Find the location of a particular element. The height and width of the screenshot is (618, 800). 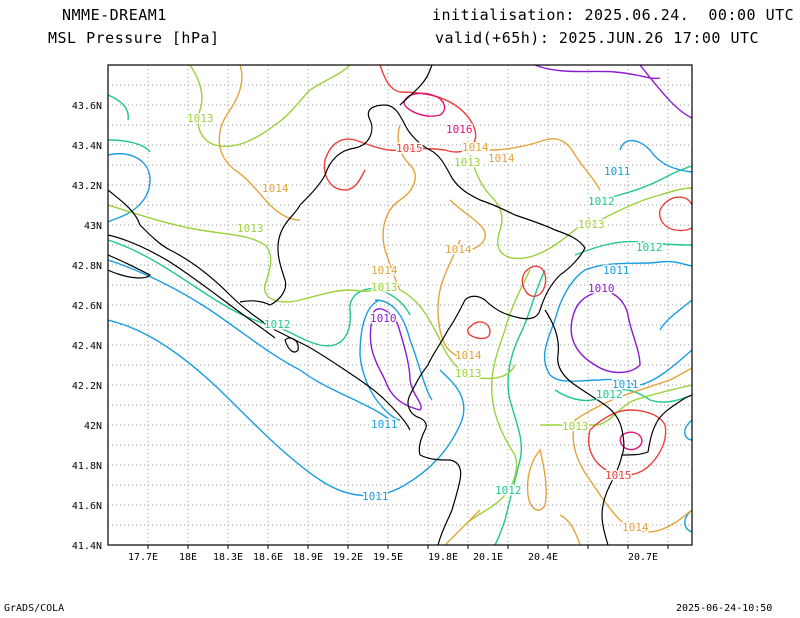

lon-tick-label: 18.6E is located at coordinates (268, 557).